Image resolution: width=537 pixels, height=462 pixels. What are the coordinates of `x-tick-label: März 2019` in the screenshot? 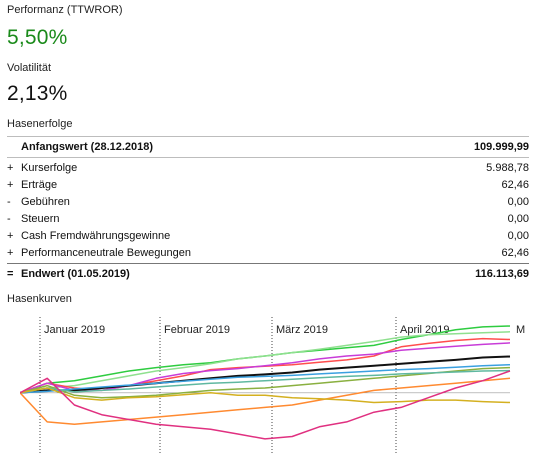 It's located at (302, 330).